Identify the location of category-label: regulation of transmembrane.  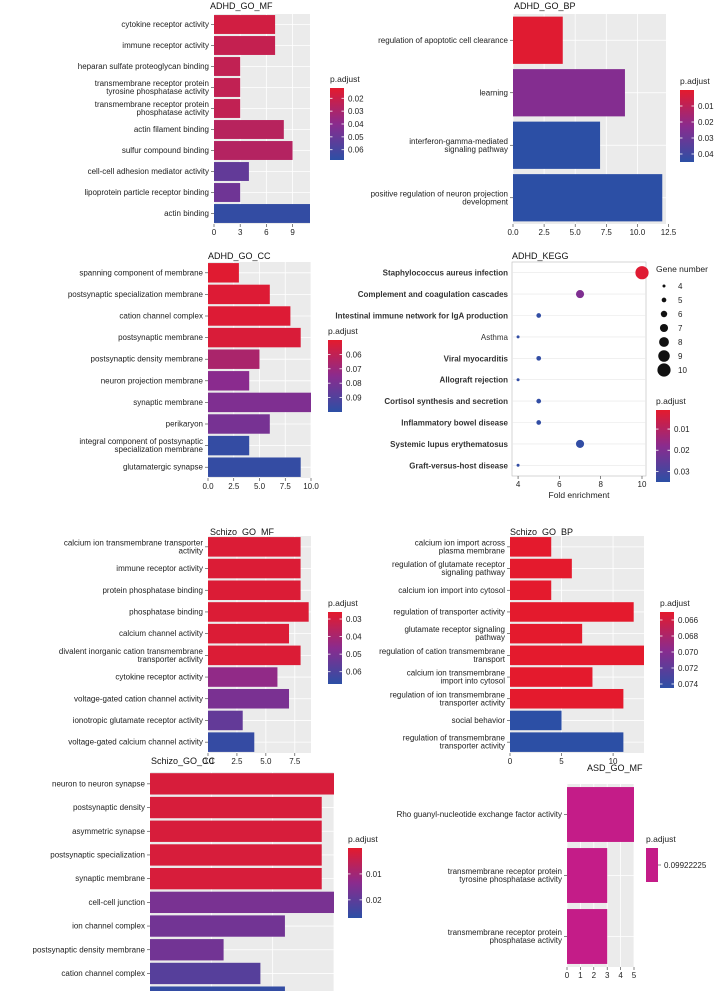
(454, 738).